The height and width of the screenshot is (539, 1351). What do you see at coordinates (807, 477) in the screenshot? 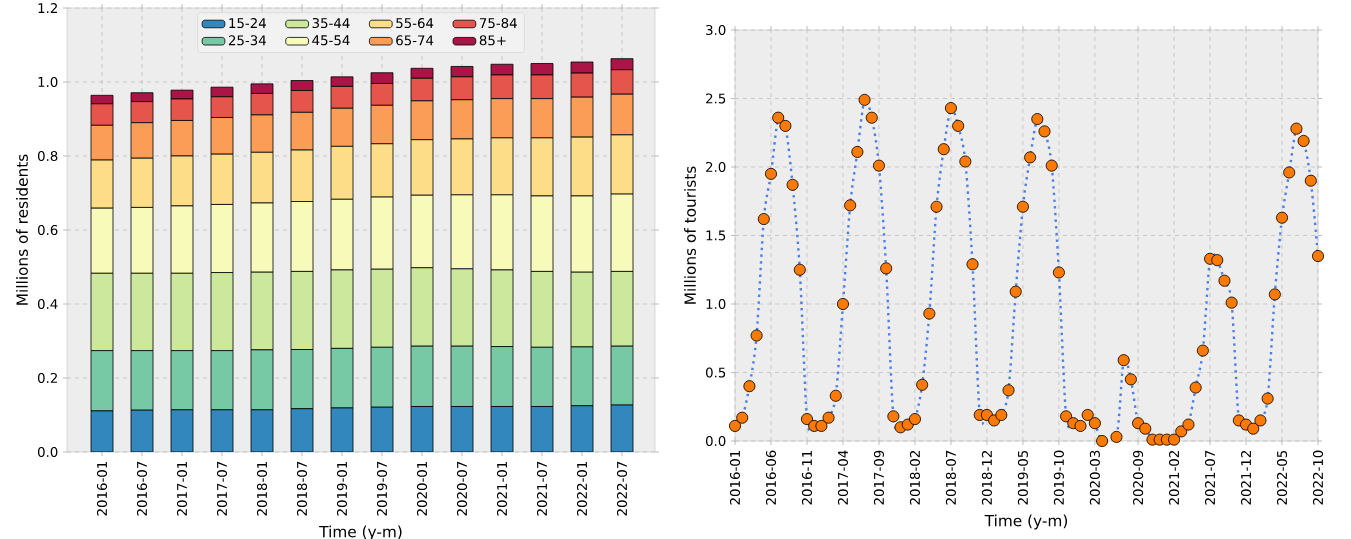
I see `x-tick-label: 2016-11` at bounding box center [807, 477].